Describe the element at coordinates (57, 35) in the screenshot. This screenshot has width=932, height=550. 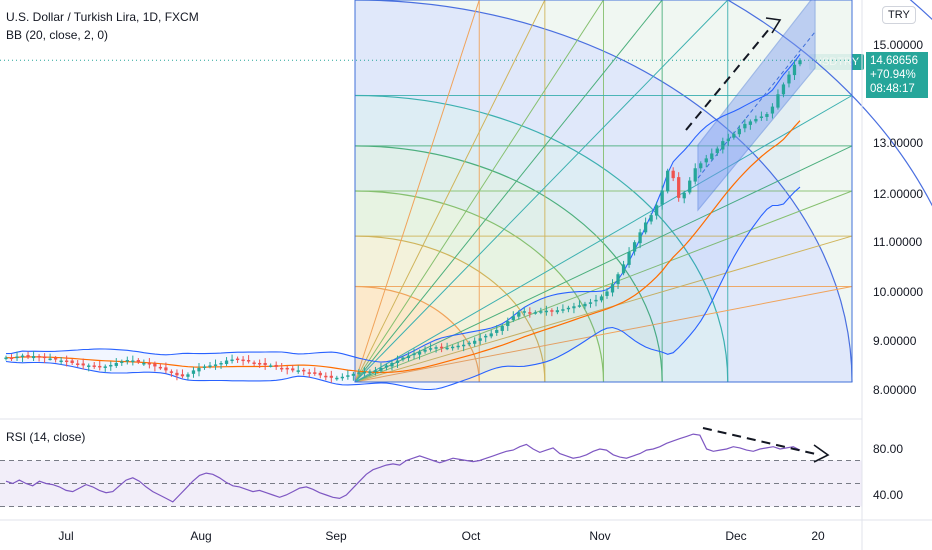
I see `bollinger-bands-legend: BB (20, close, 2, 0)` at that location.